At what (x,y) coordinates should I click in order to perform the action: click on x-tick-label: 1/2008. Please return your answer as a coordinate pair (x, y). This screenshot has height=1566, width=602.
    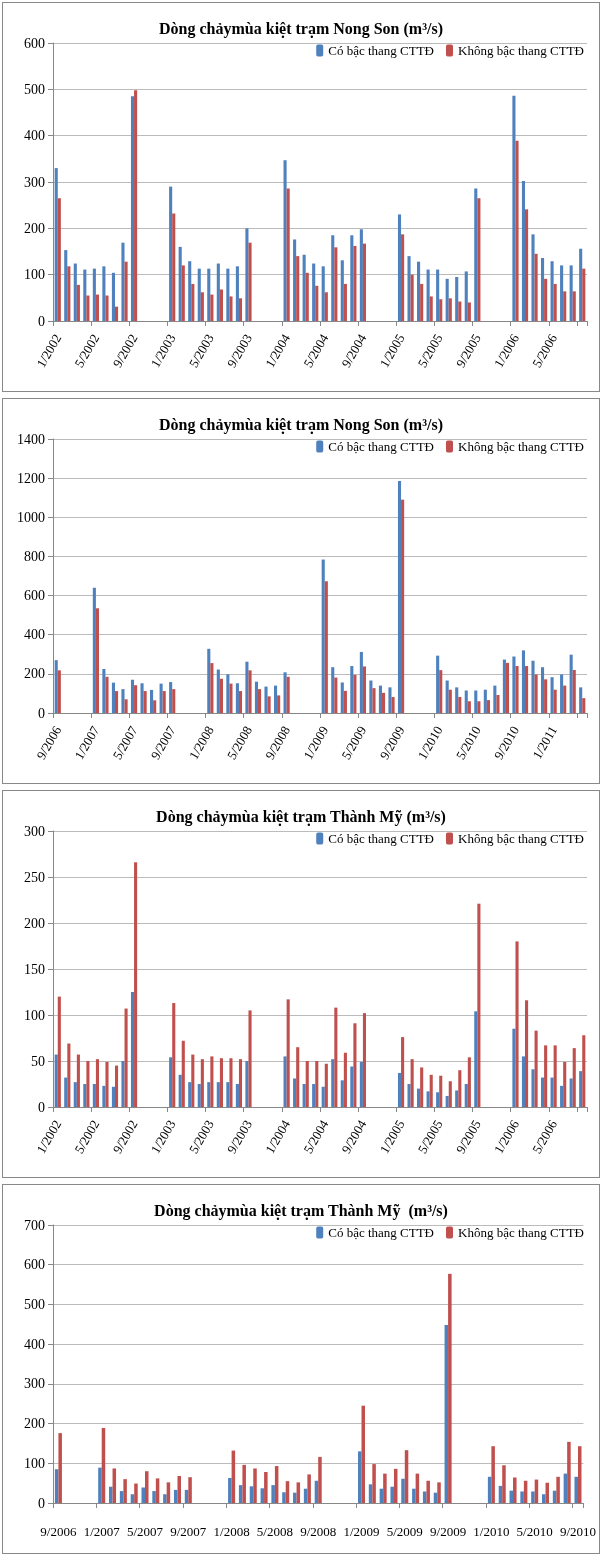
    Looking at the image, I should click on (231, 1531).